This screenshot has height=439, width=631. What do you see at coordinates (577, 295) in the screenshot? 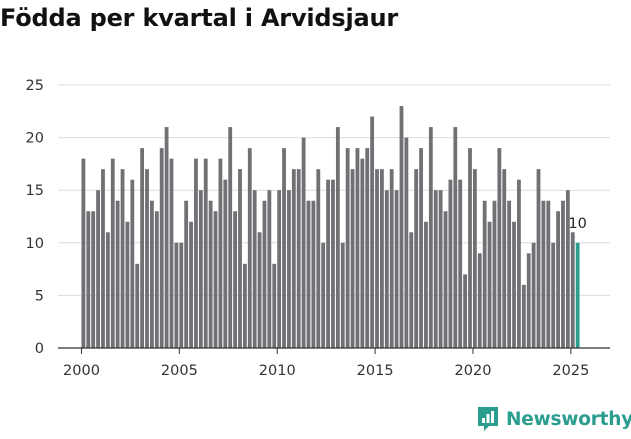
I see `bar-highlight` at bounding box center [577, 295].